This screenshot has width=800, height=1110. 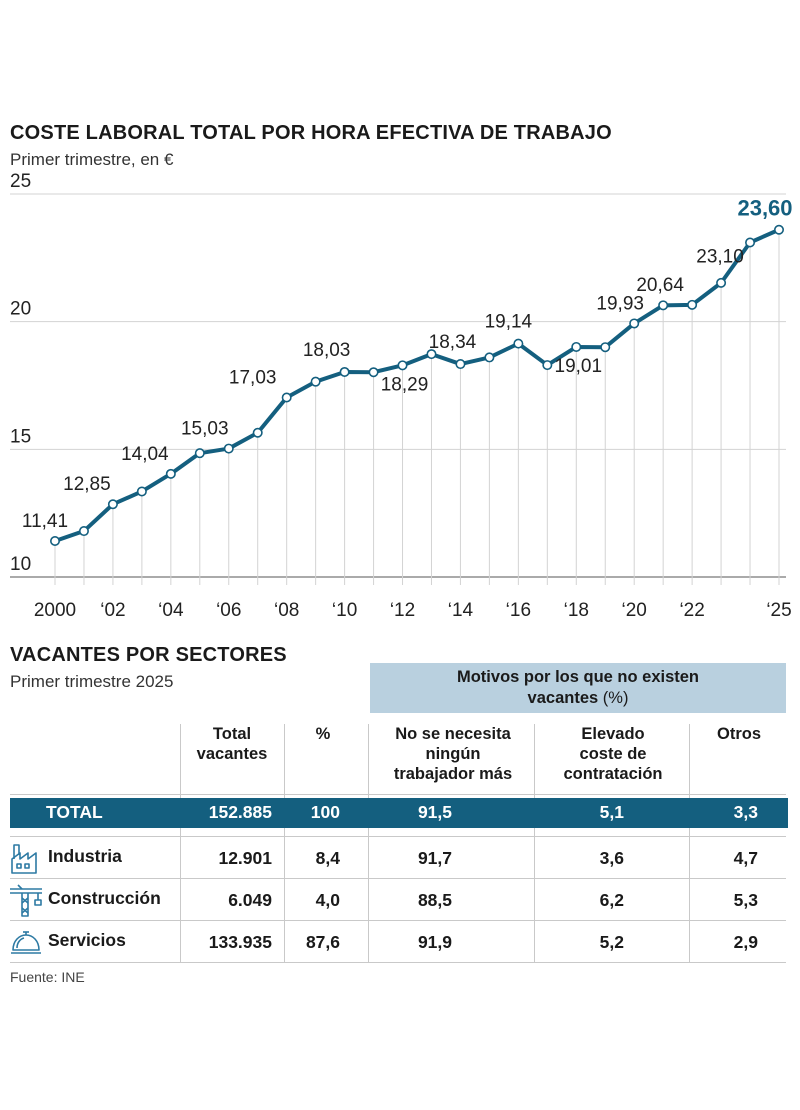 I want to click on data-label: 12,85, so click(x=87, y=484).